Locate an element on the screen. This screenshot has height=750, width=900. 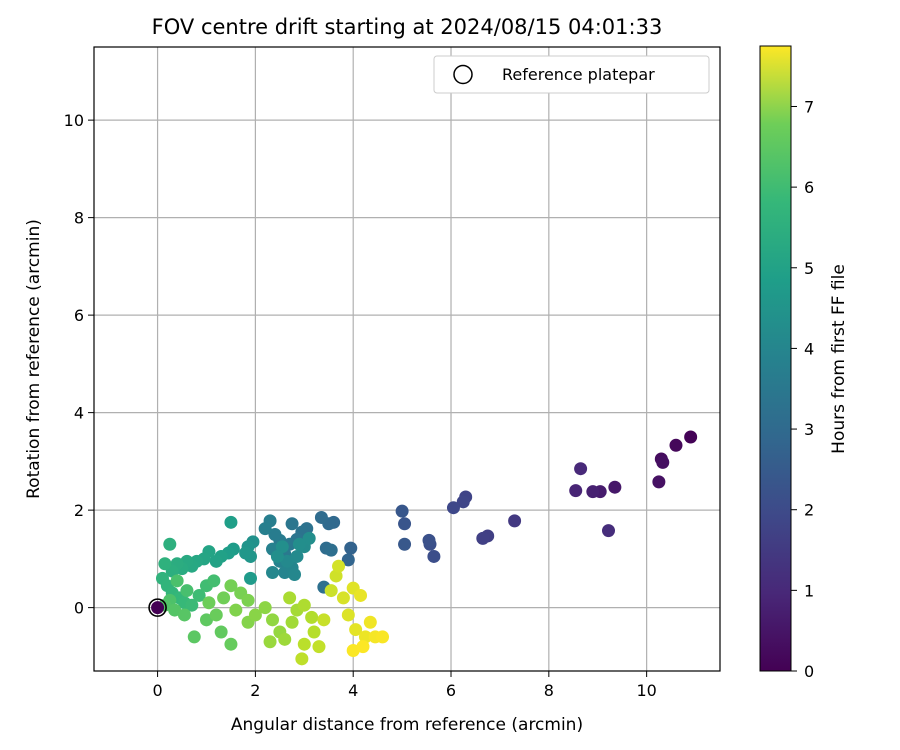
y-tick-label: 0 is located at coordinates (79, 608).